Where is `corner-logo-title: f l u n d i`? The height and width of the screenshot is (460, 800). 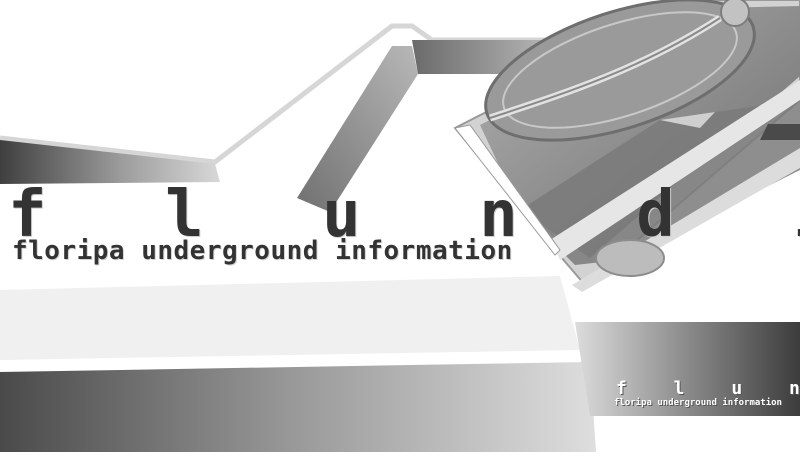
corner-logo-title: f l u n d i is located at coordinates (708, 388).